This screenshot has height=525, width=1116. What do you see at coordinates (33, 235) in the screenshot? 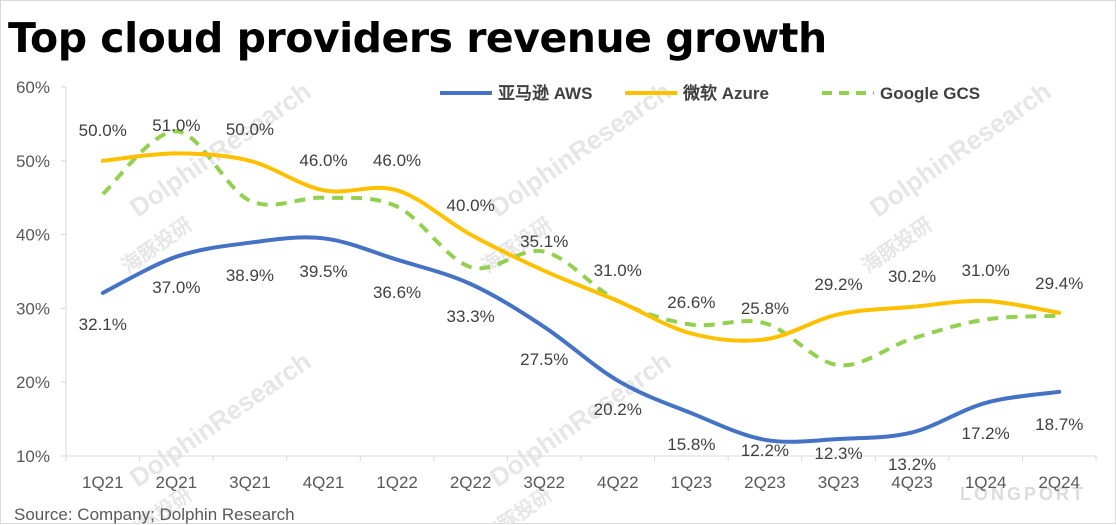
I see `y-tick-label: 40%` at bounding box center [33, 235].